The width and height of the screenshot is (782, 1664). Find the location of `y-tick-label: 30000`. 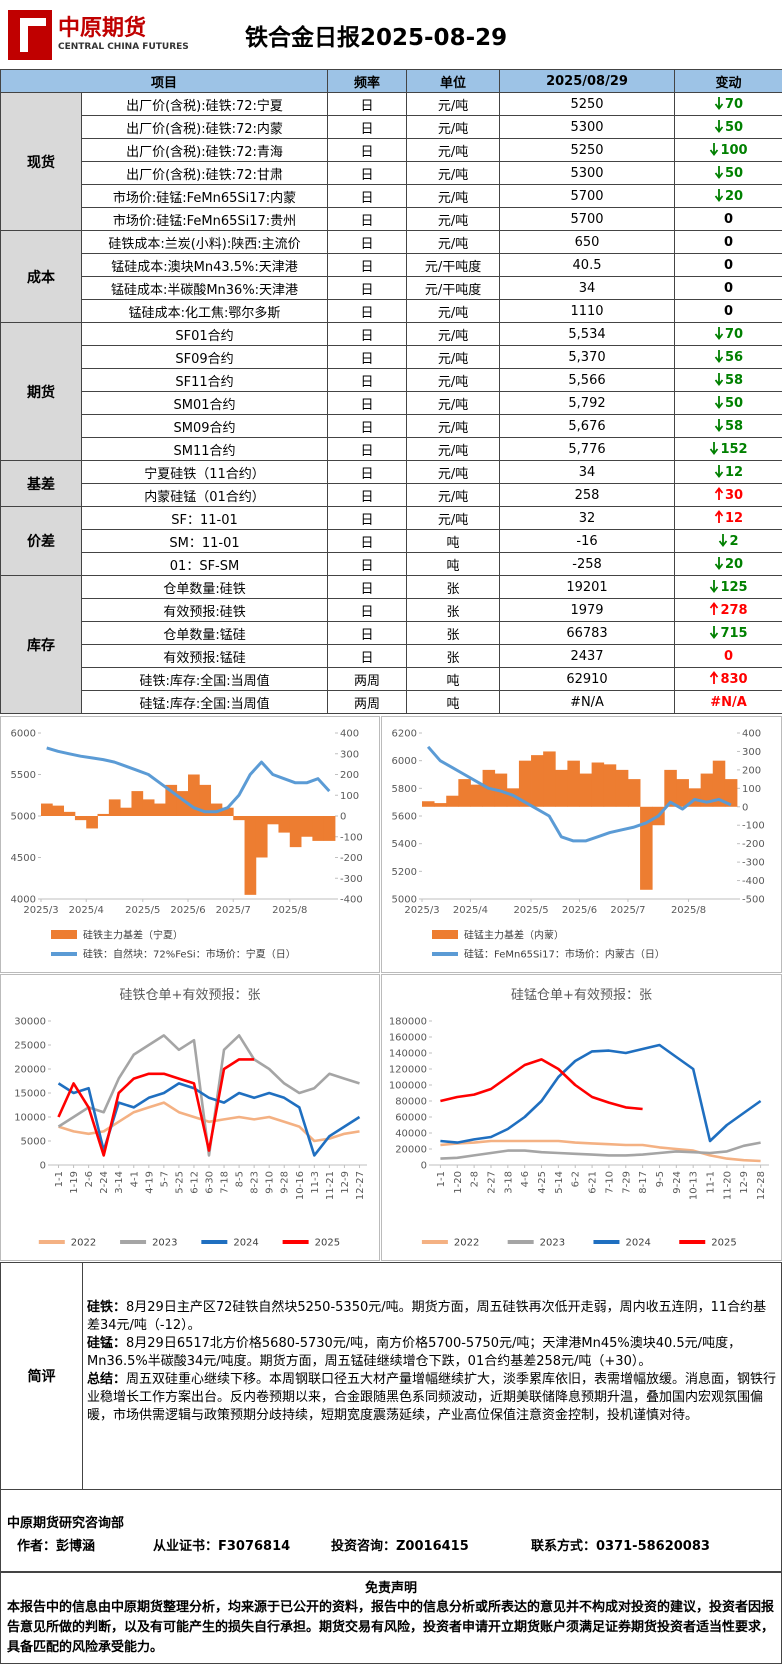

y-tick-label: 30000 is located at coordinates (30, 1022).